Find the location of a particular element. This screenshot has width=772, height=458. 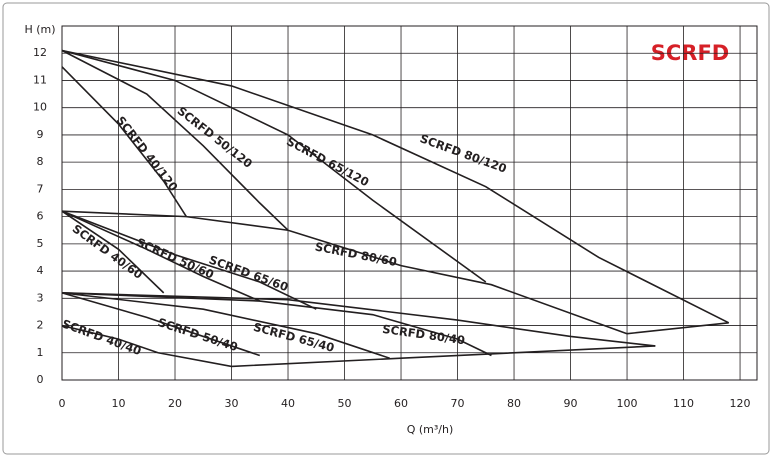

curve-label: SCRFD 40/40 is located at coordinates (101, 338).